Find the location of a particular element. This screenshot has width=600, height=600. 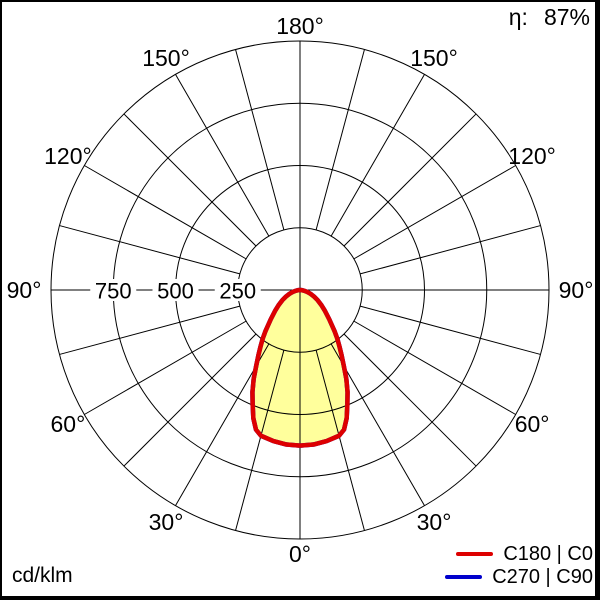

legend-row-c90: C270 | C90 is located at coordinates (519, 576).